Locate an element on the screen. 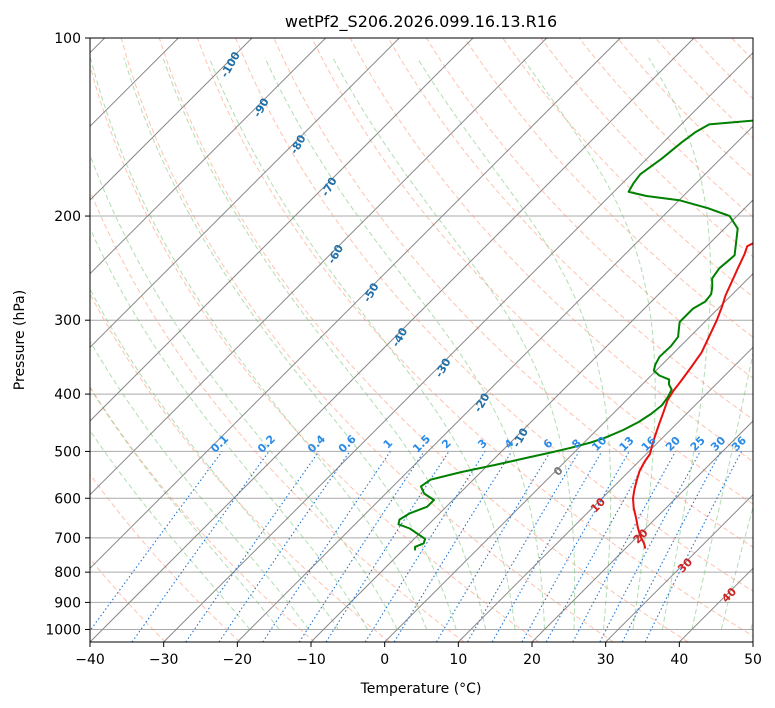  x-tick-label: 50 is located at coordinates (753, 660).